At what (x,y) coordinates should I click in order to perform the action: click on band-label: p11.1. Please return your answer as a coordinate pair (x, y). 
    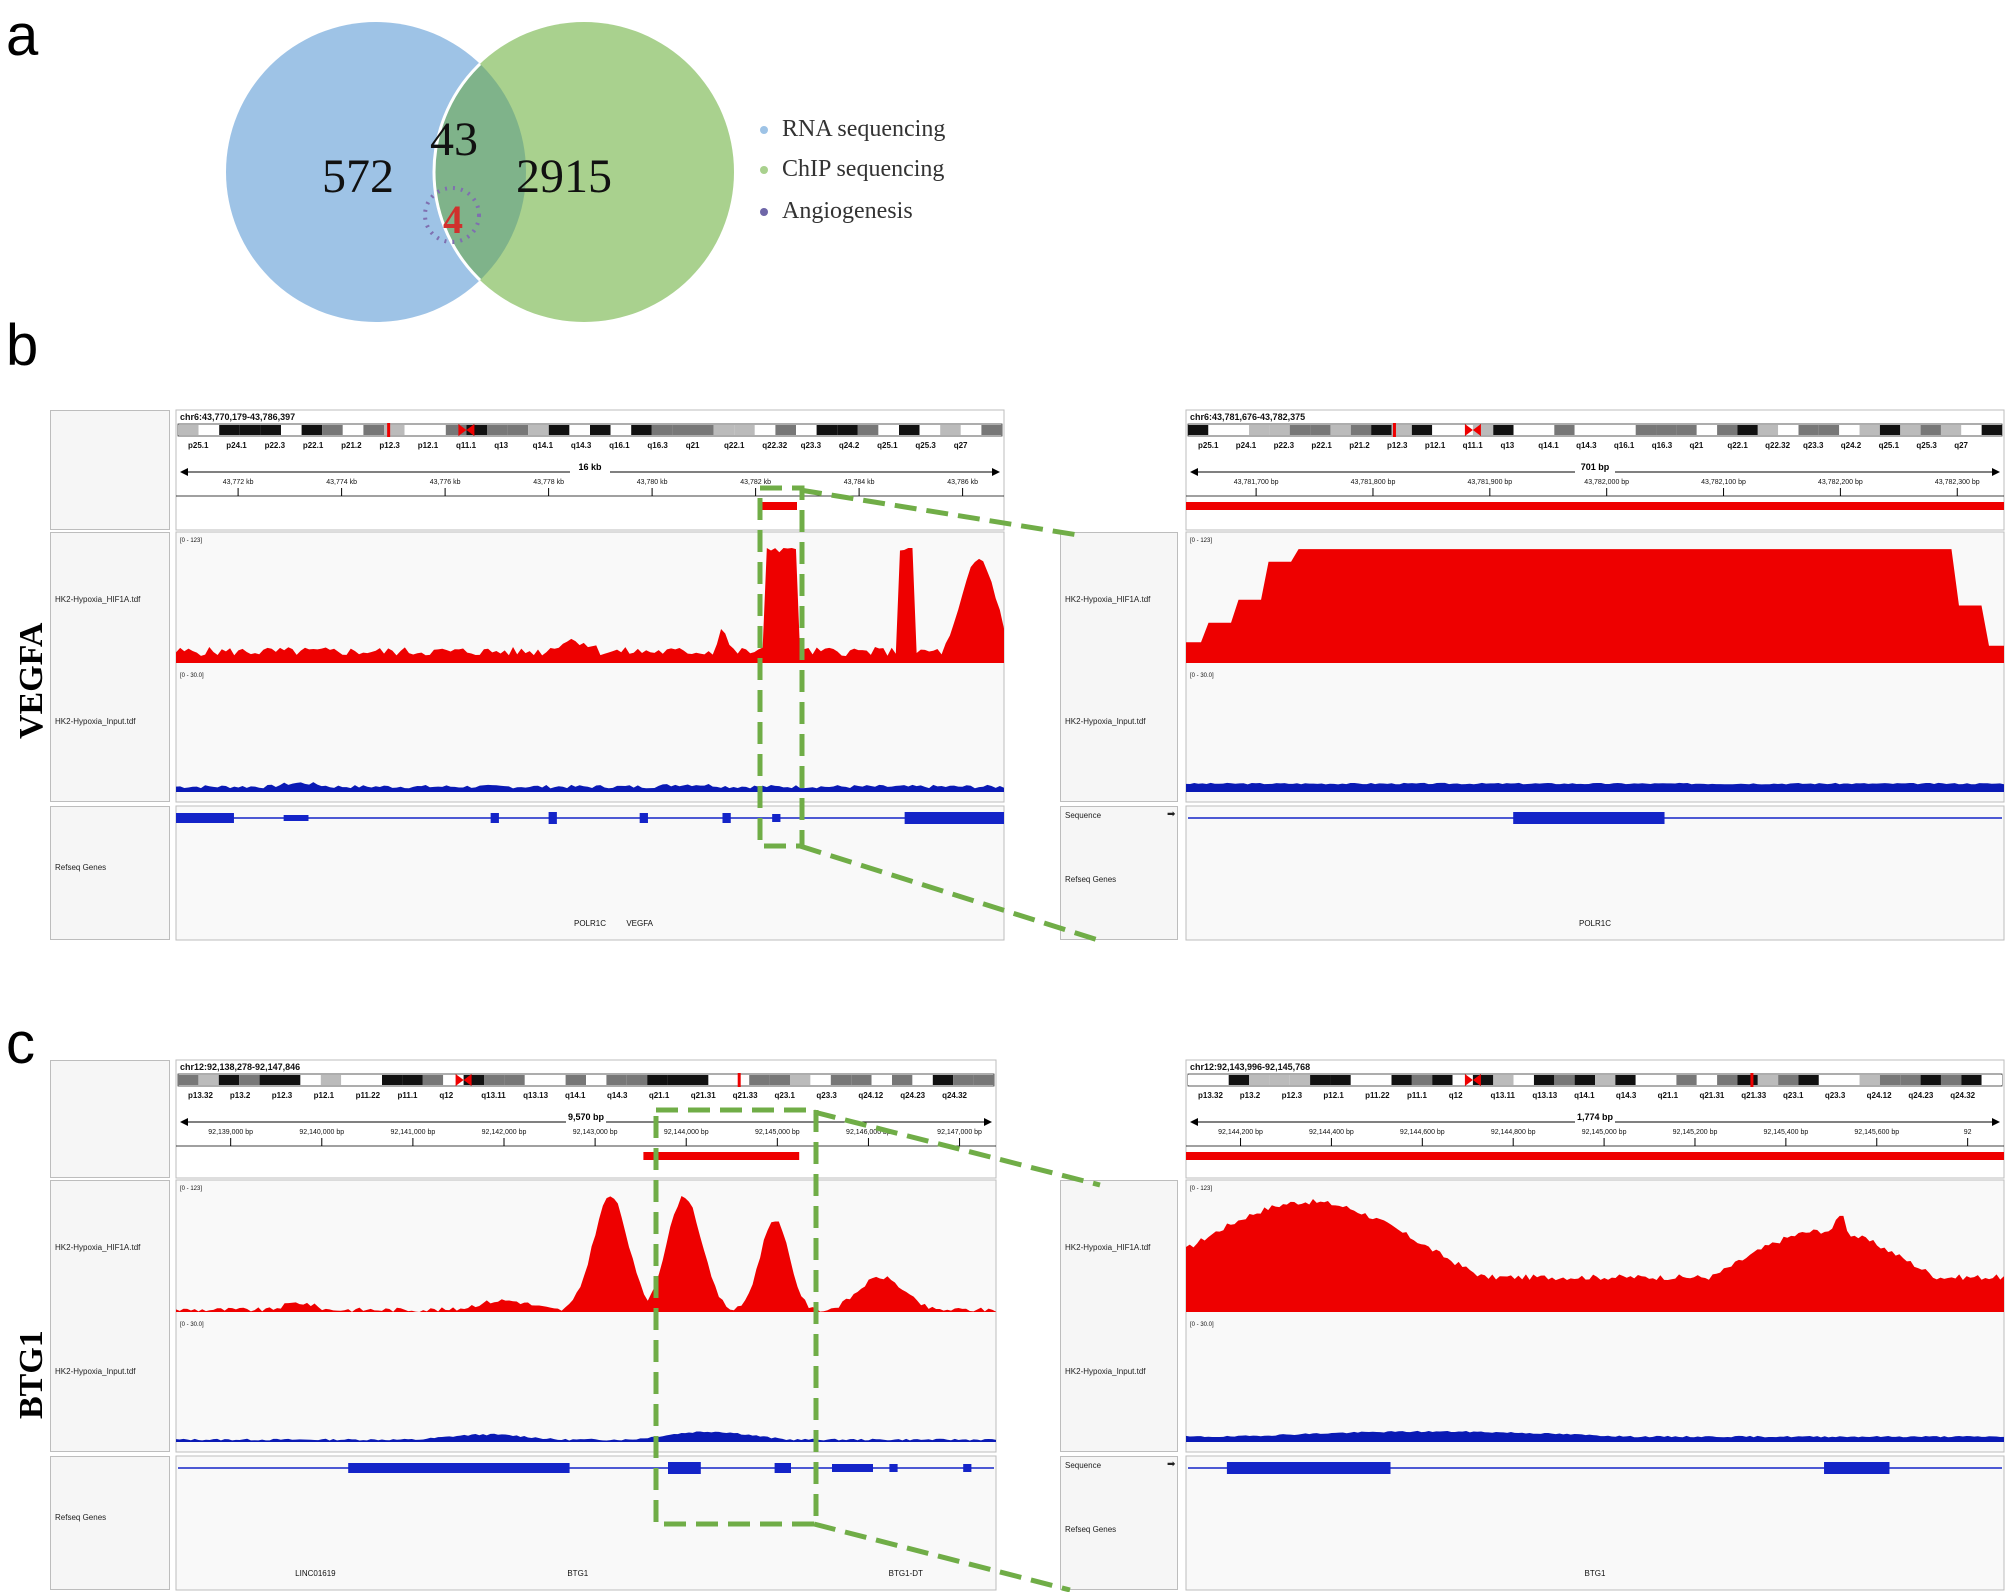
    Looking at the image, I should click on (407, 1095).